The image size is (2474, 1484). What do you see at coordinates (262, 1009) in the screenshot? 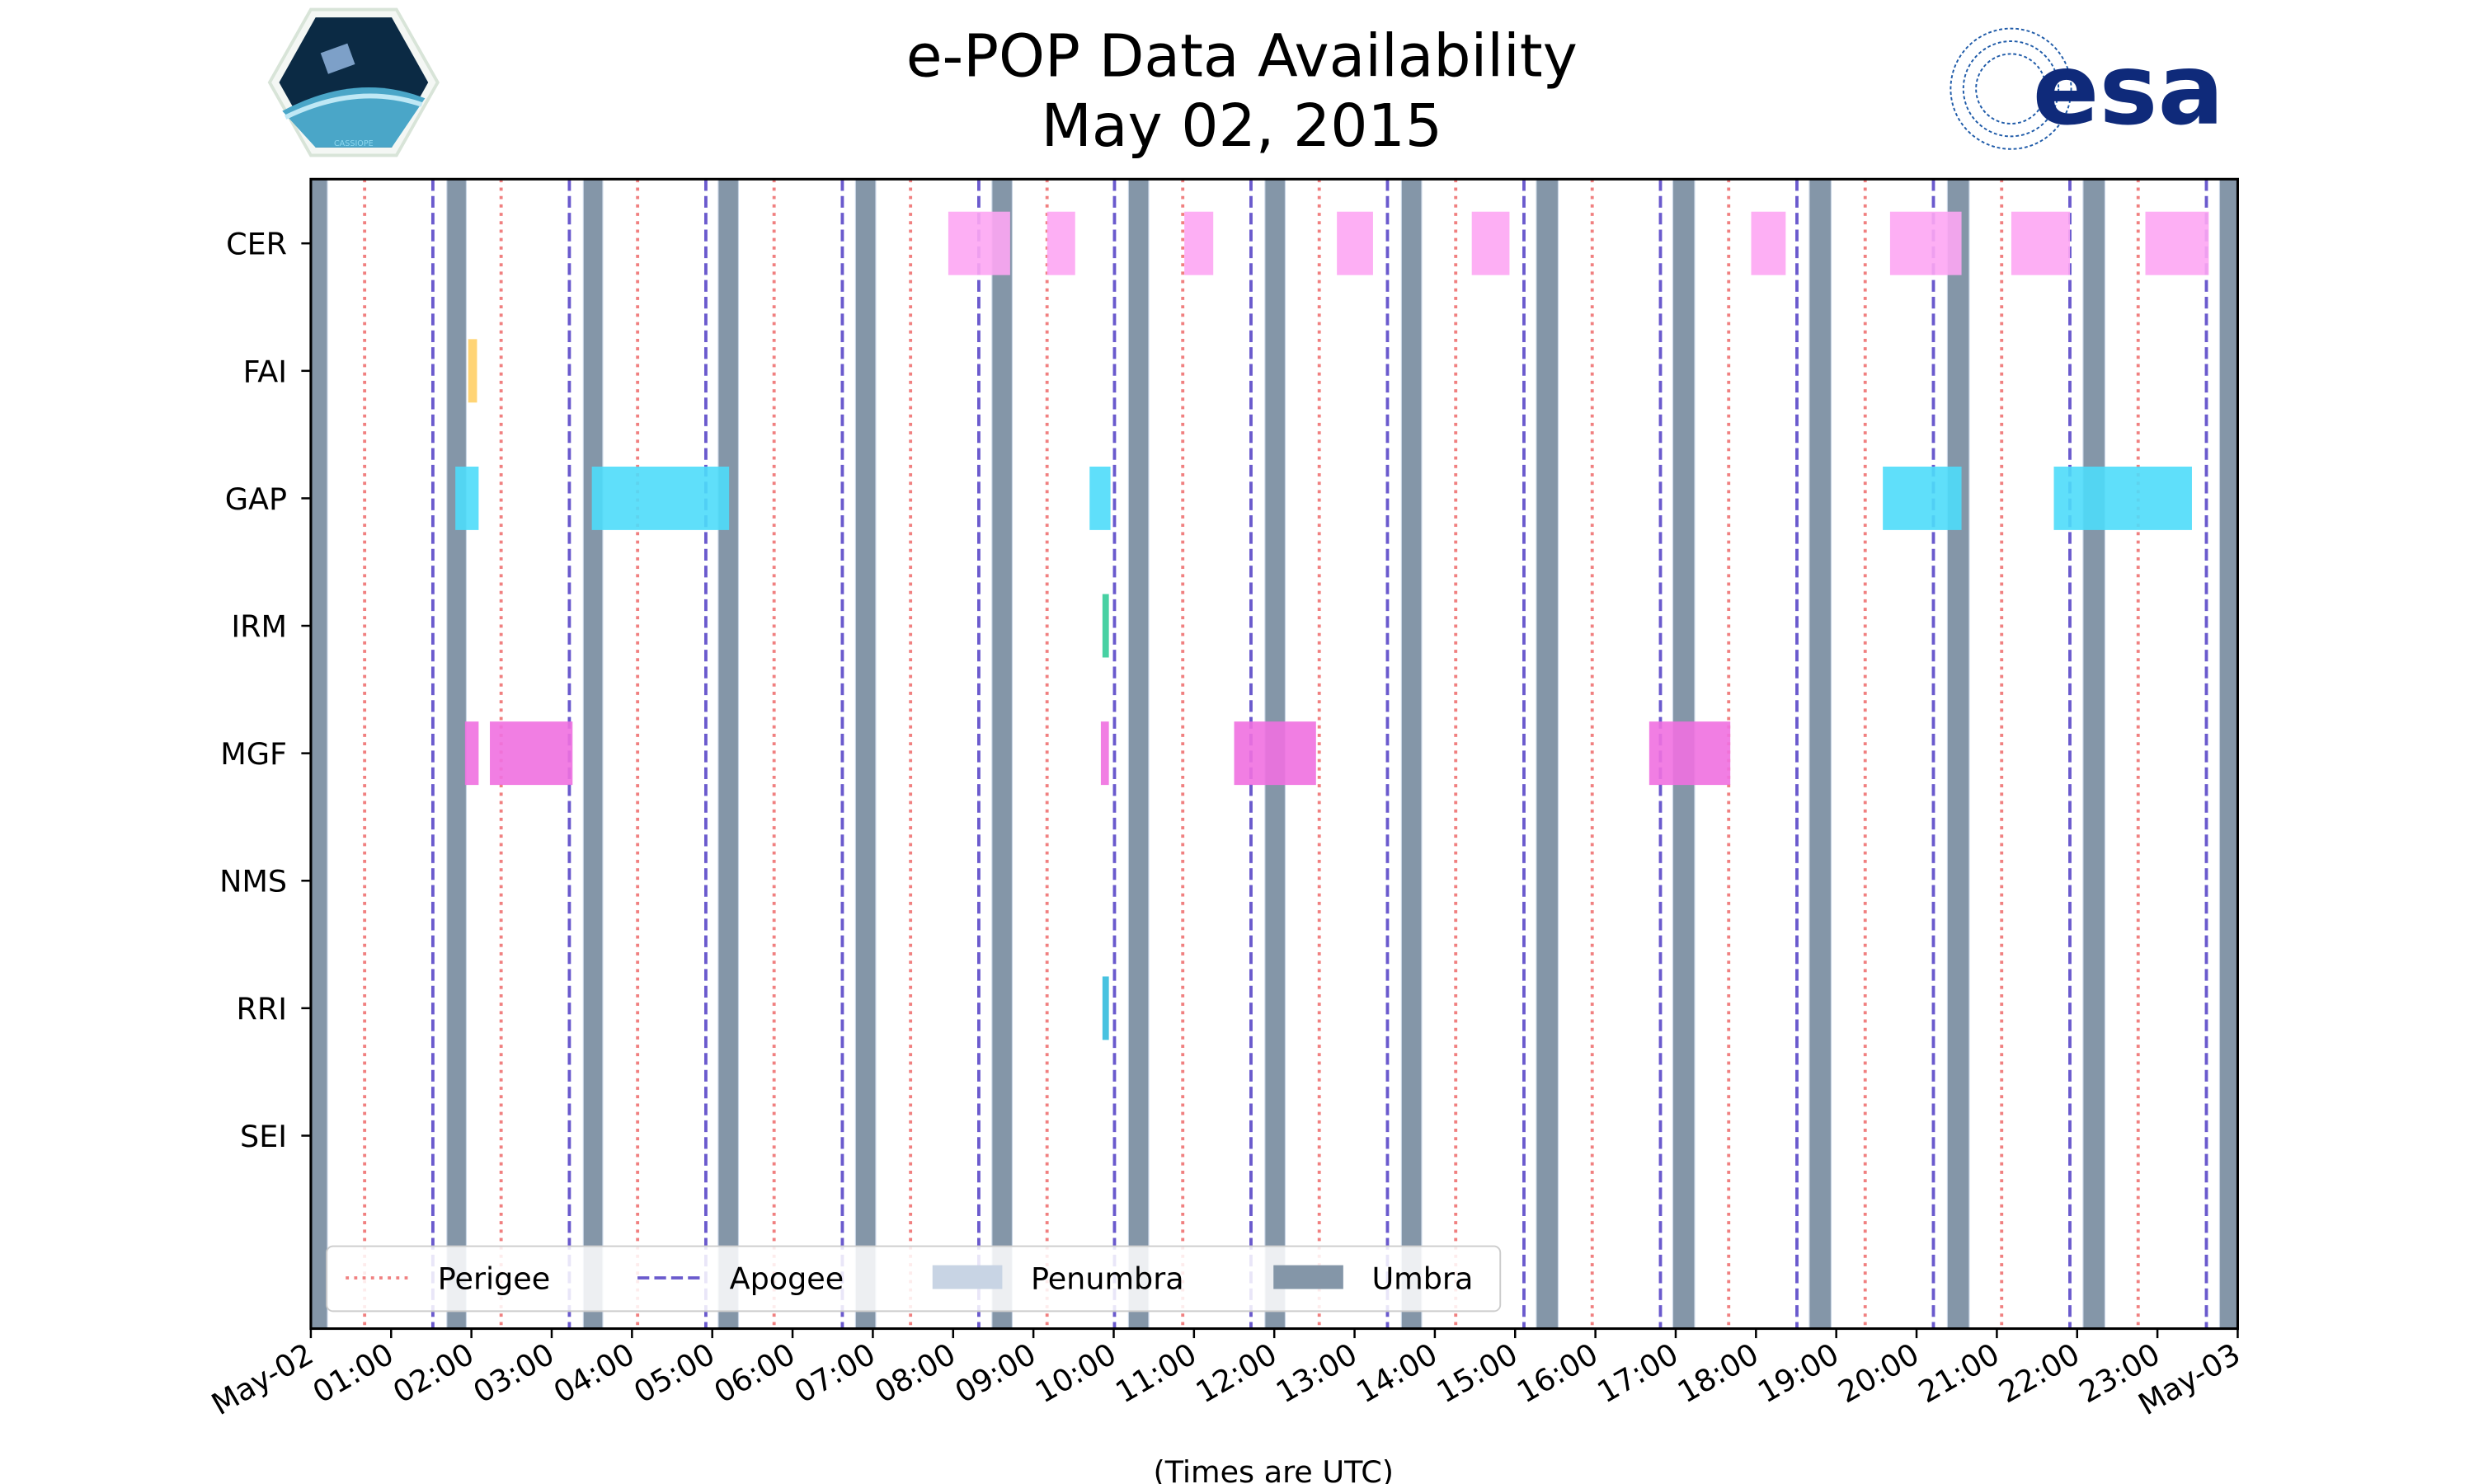
I see `y-tick-label: RRI` at bounding box center [262, 1009].